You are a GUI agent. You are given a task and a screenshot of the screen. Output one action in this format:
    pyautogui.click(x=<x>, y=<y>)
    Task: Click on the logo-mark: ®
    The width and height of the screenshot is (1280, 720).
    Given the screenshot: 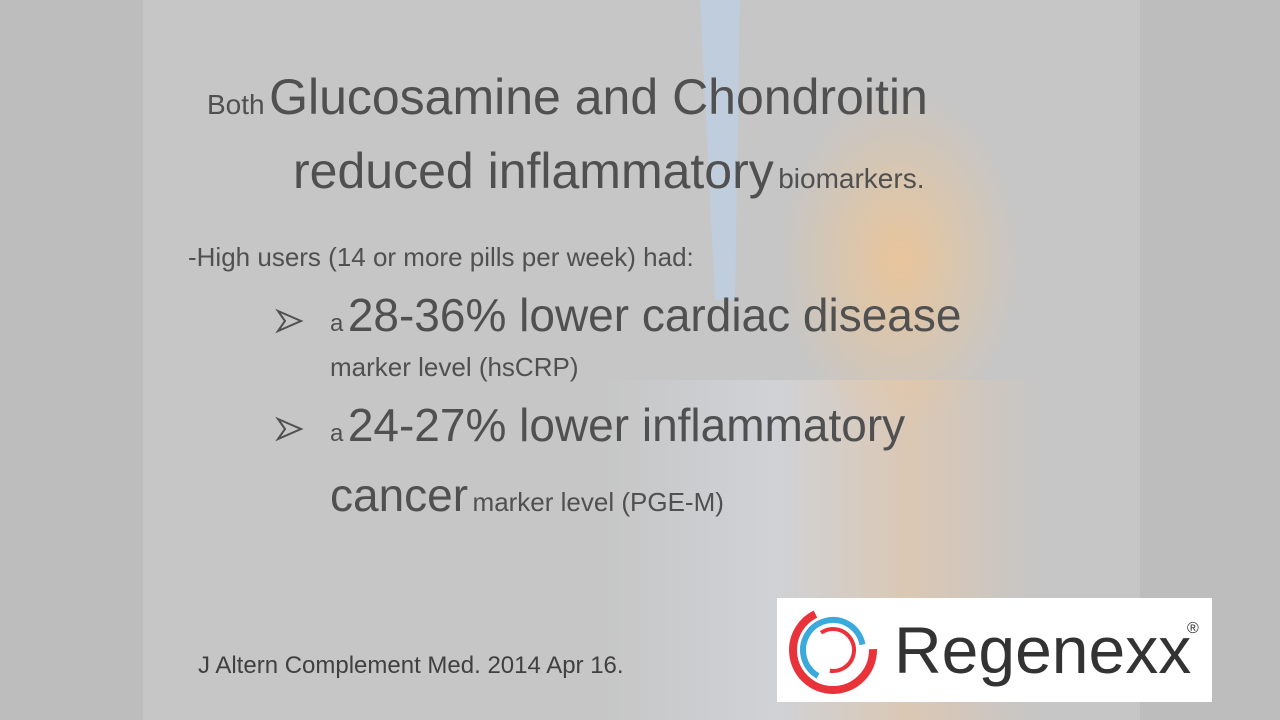 What is the action you would take?
    pyautogui.click(x=1193, y=628)
    